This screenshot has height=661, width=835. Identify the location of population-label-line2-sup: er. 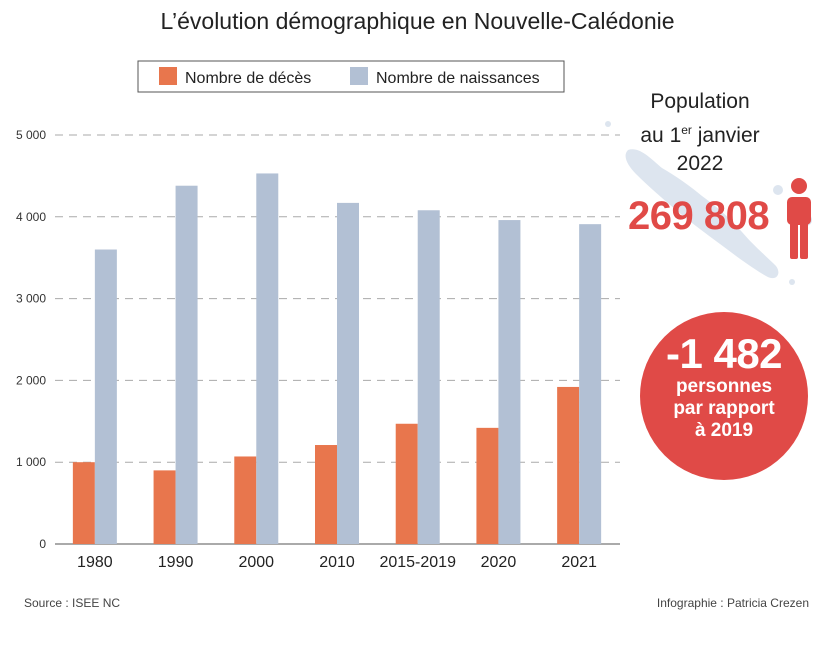
(686, 130).